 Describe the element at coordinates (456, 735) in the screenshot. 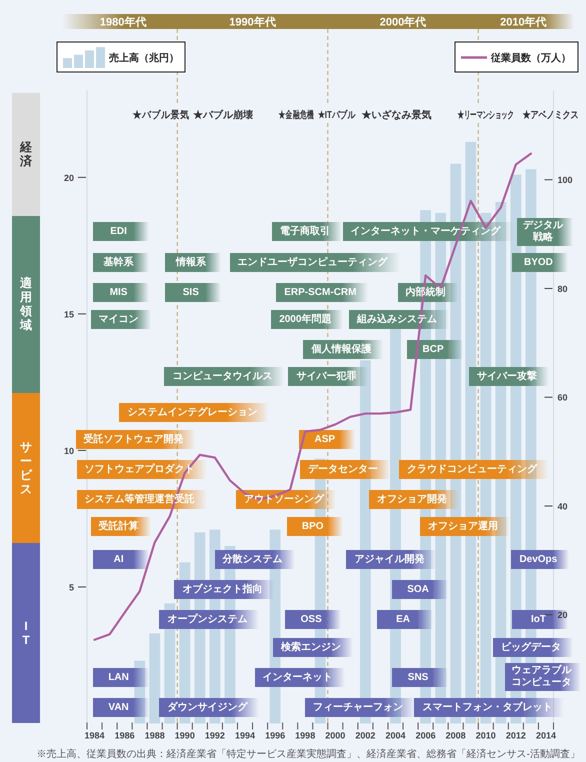

I see `x-tick-label: 2008` at that location.